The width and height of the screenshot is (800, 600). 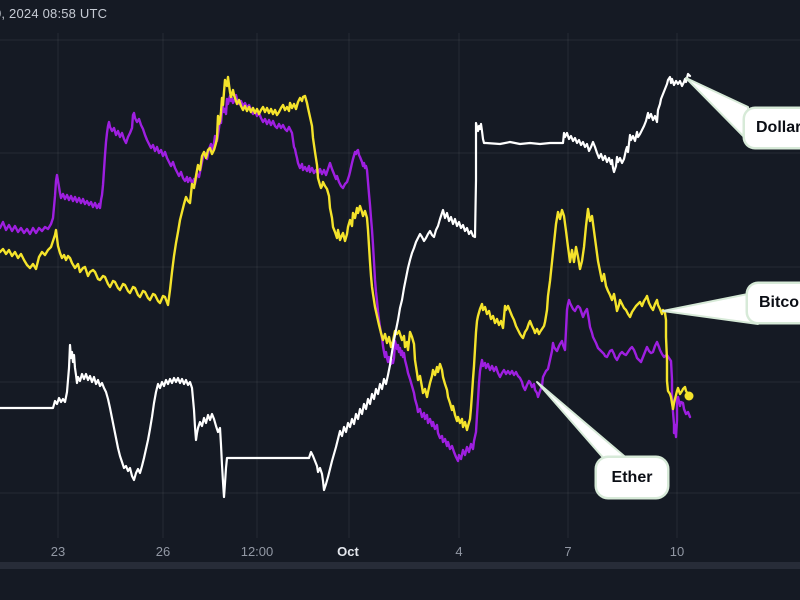 What do you see at coordinates (583, 421) in the screenshot?
I see `ether-callout-tail` at bounding box center [583, 421].